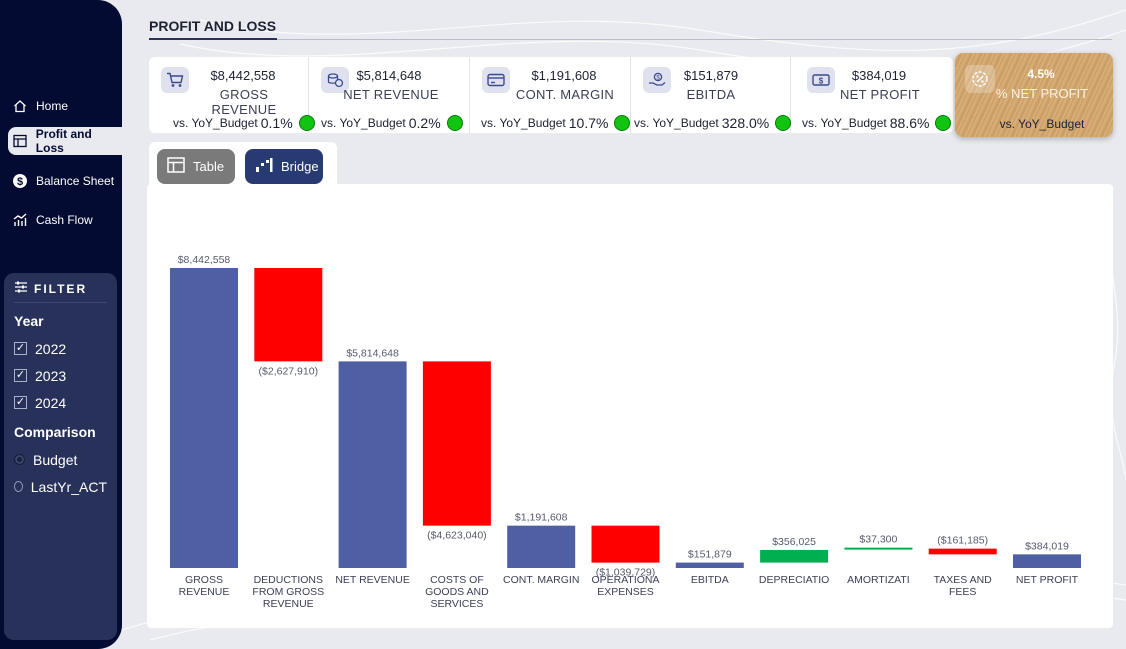 Image resolution: width=1126 pixels, height=649 pixels. I want to click on nav-item-profit-and-loss: Profit and Loss, so click(65, 141).